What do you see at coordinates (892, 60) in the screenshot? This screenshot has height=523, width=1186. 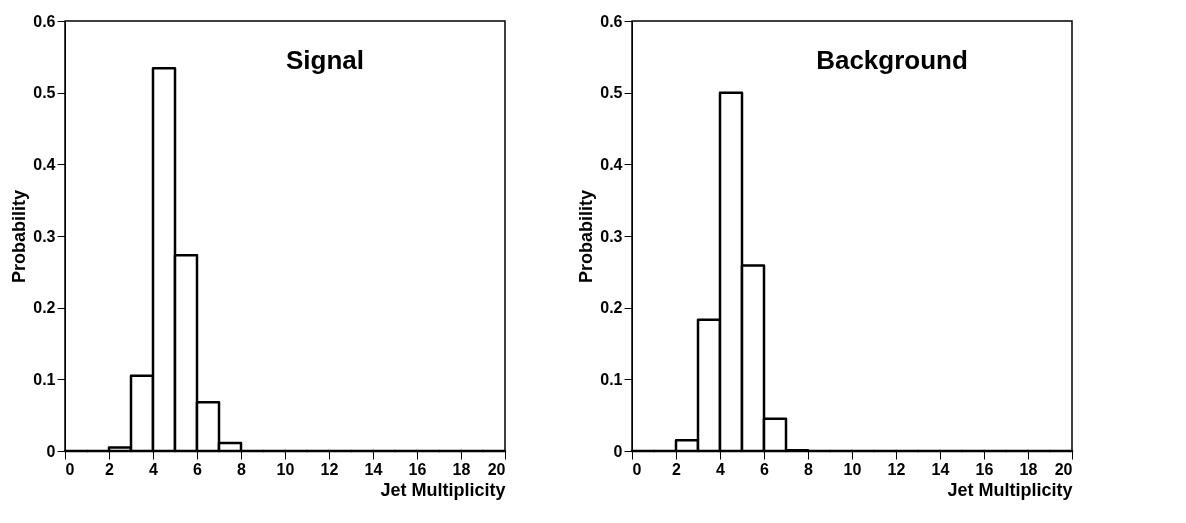 I see `annotation: Background` at bounding box center [892, 60].